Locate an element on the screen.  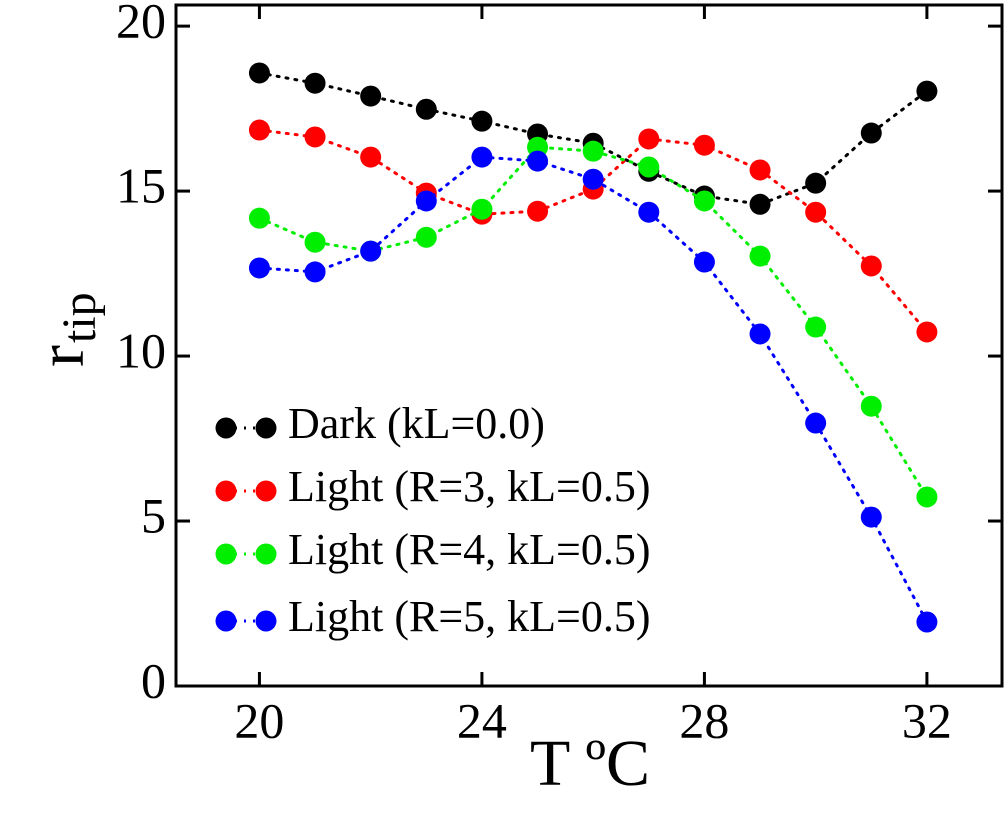
y-axis-label-sub: tip is located at coordinates (79, 317).